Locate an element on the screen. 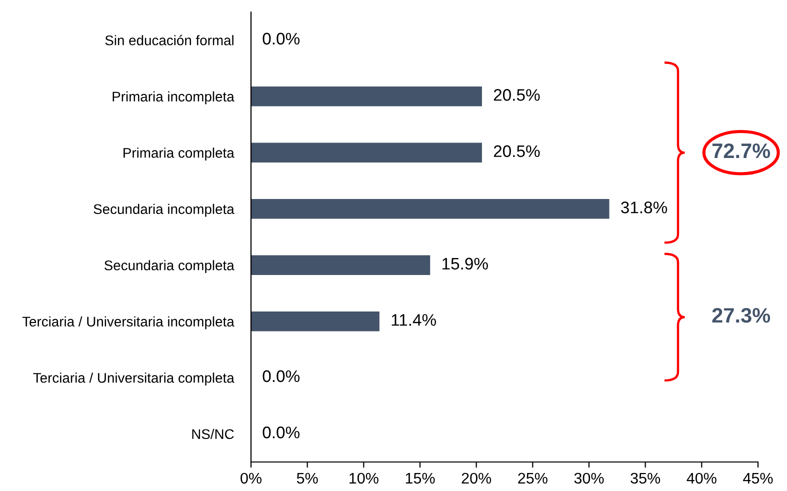 Image resolution: width=787 pixels, height=491 pixels. y-tick-label: Sin educación formal is located at coordinates (169, 40).